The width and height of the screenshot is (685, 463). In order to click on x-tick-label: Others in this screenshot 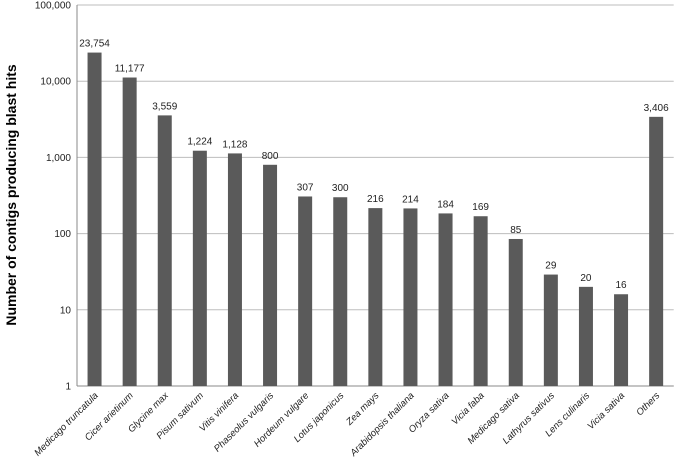, I will do `click(648, 404)`.